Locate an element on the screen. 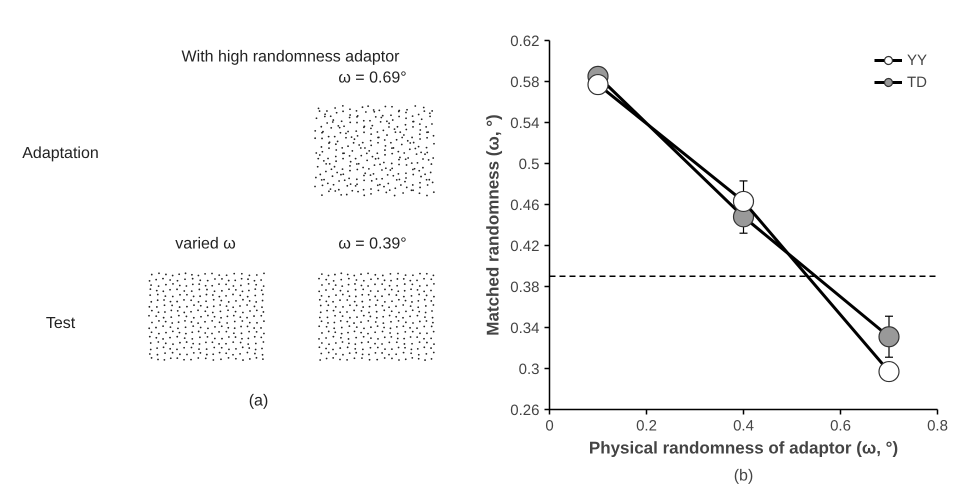 The image size is (957, 489). y-tick-label: 0.5 is located at coordinates (529, 164).